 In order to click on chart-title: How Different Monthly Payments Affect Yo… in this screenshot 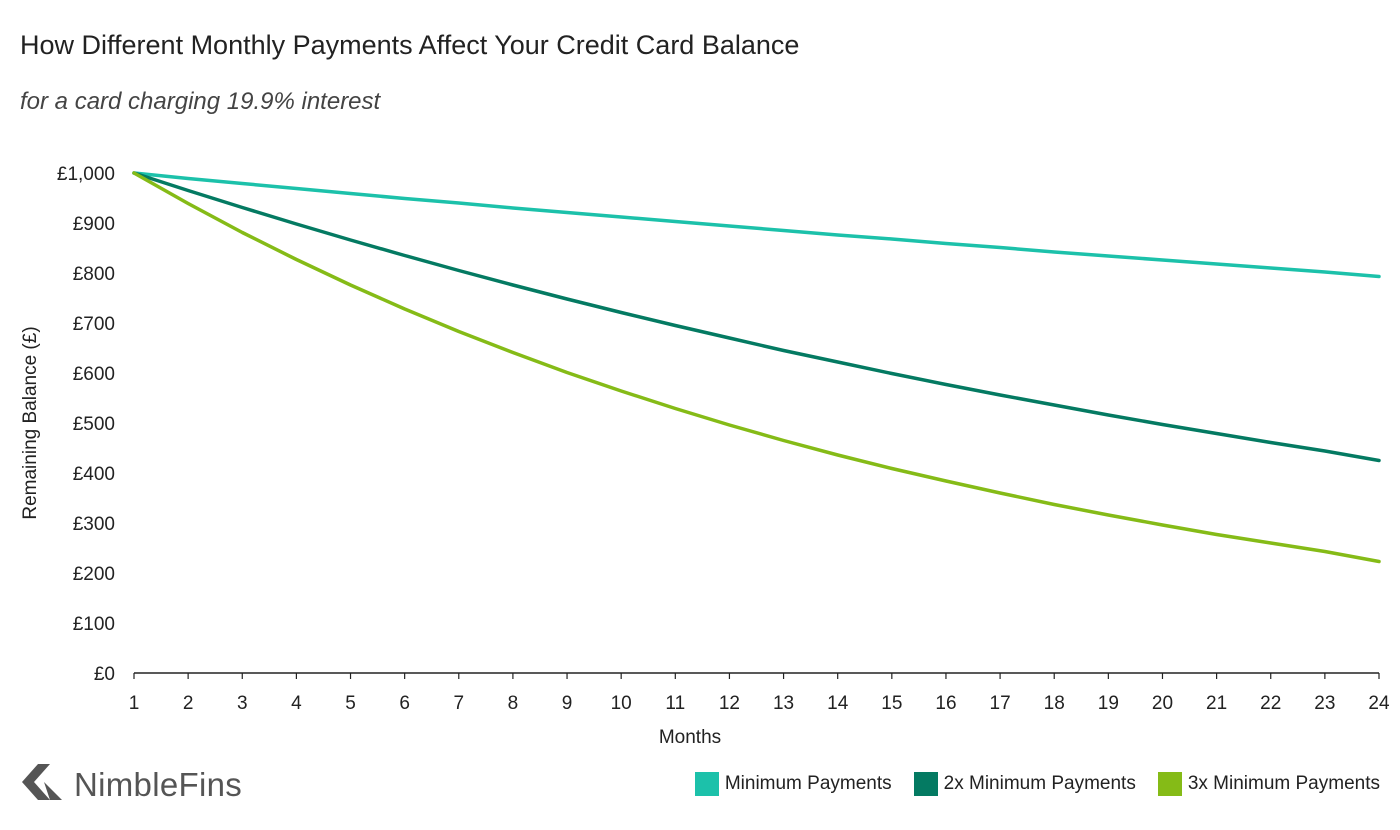, I will do `click(410, 45)`.